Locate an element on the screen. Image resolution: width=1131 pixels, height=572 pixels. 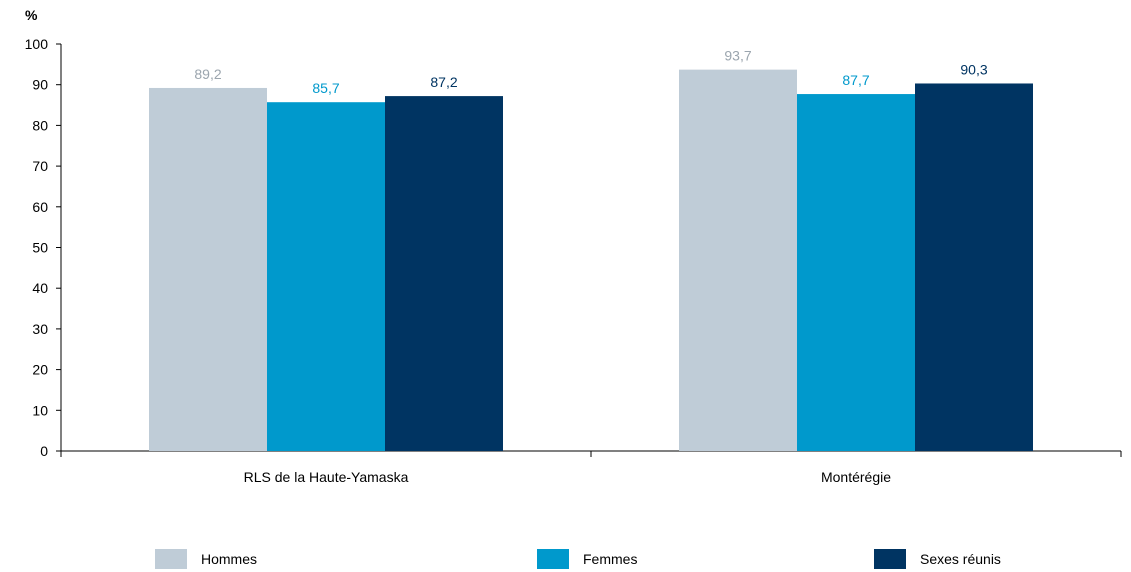
legend: Hommes Femmes Sexes réunis is located at coordinates (578, 559).